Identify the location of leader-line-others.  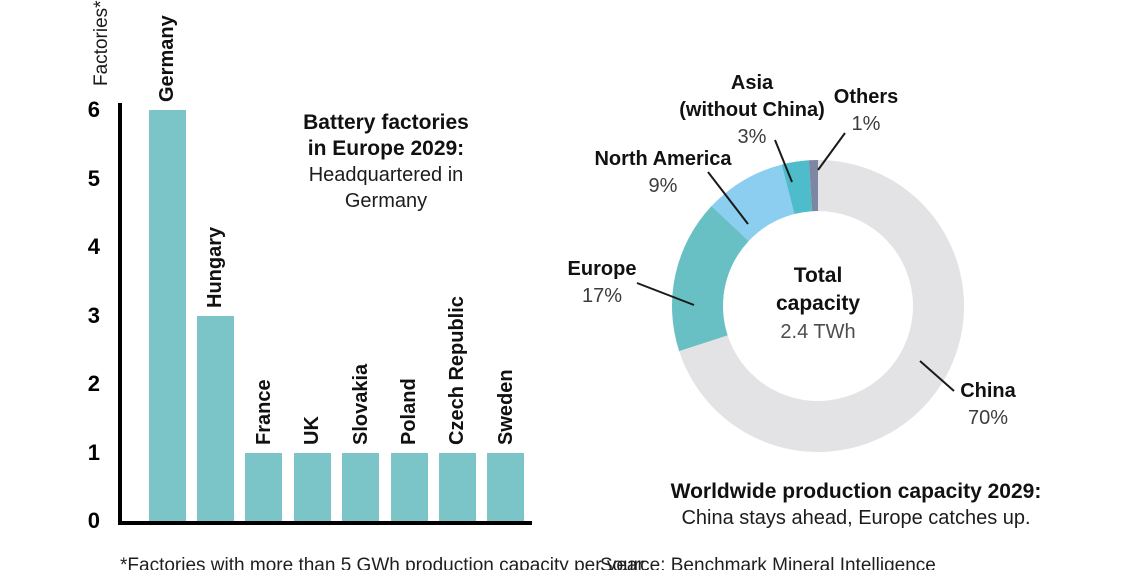
(831, 151).